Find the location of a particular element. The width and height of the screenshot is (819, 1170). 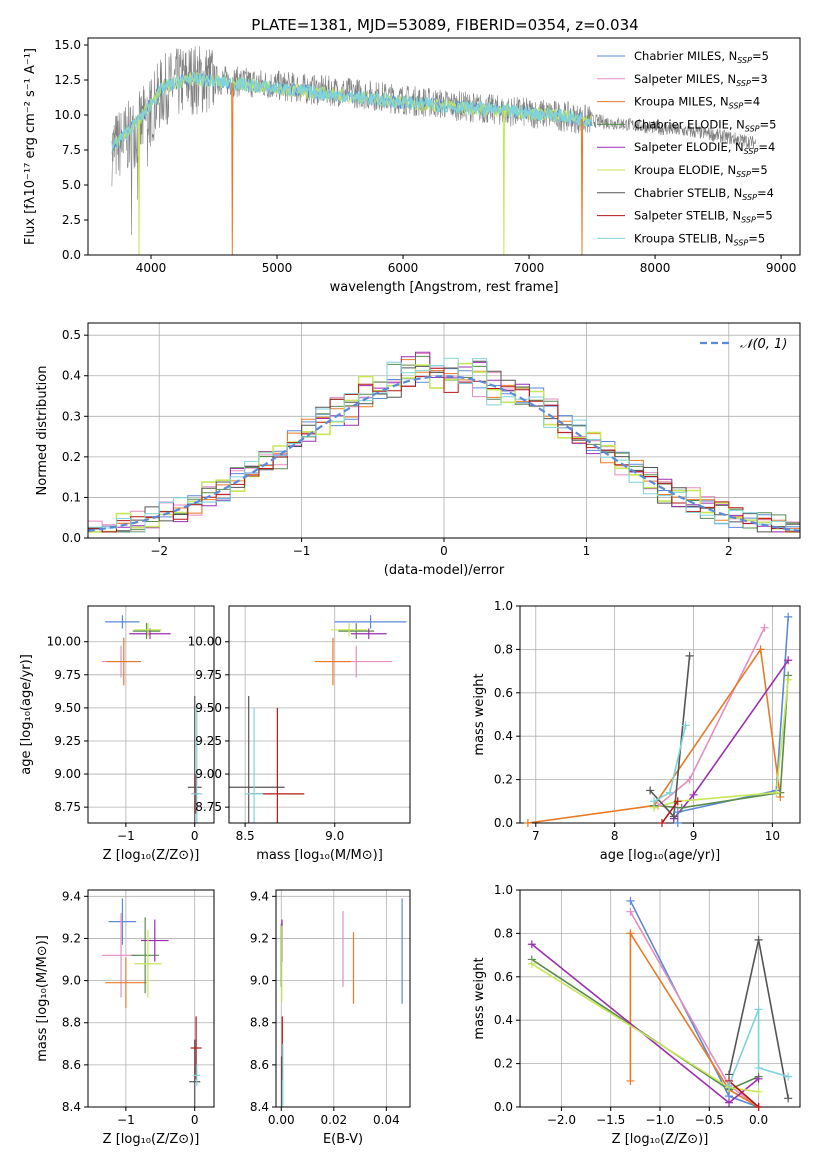

y-tick-label: 10.0 is located at coordinates (67, 115).